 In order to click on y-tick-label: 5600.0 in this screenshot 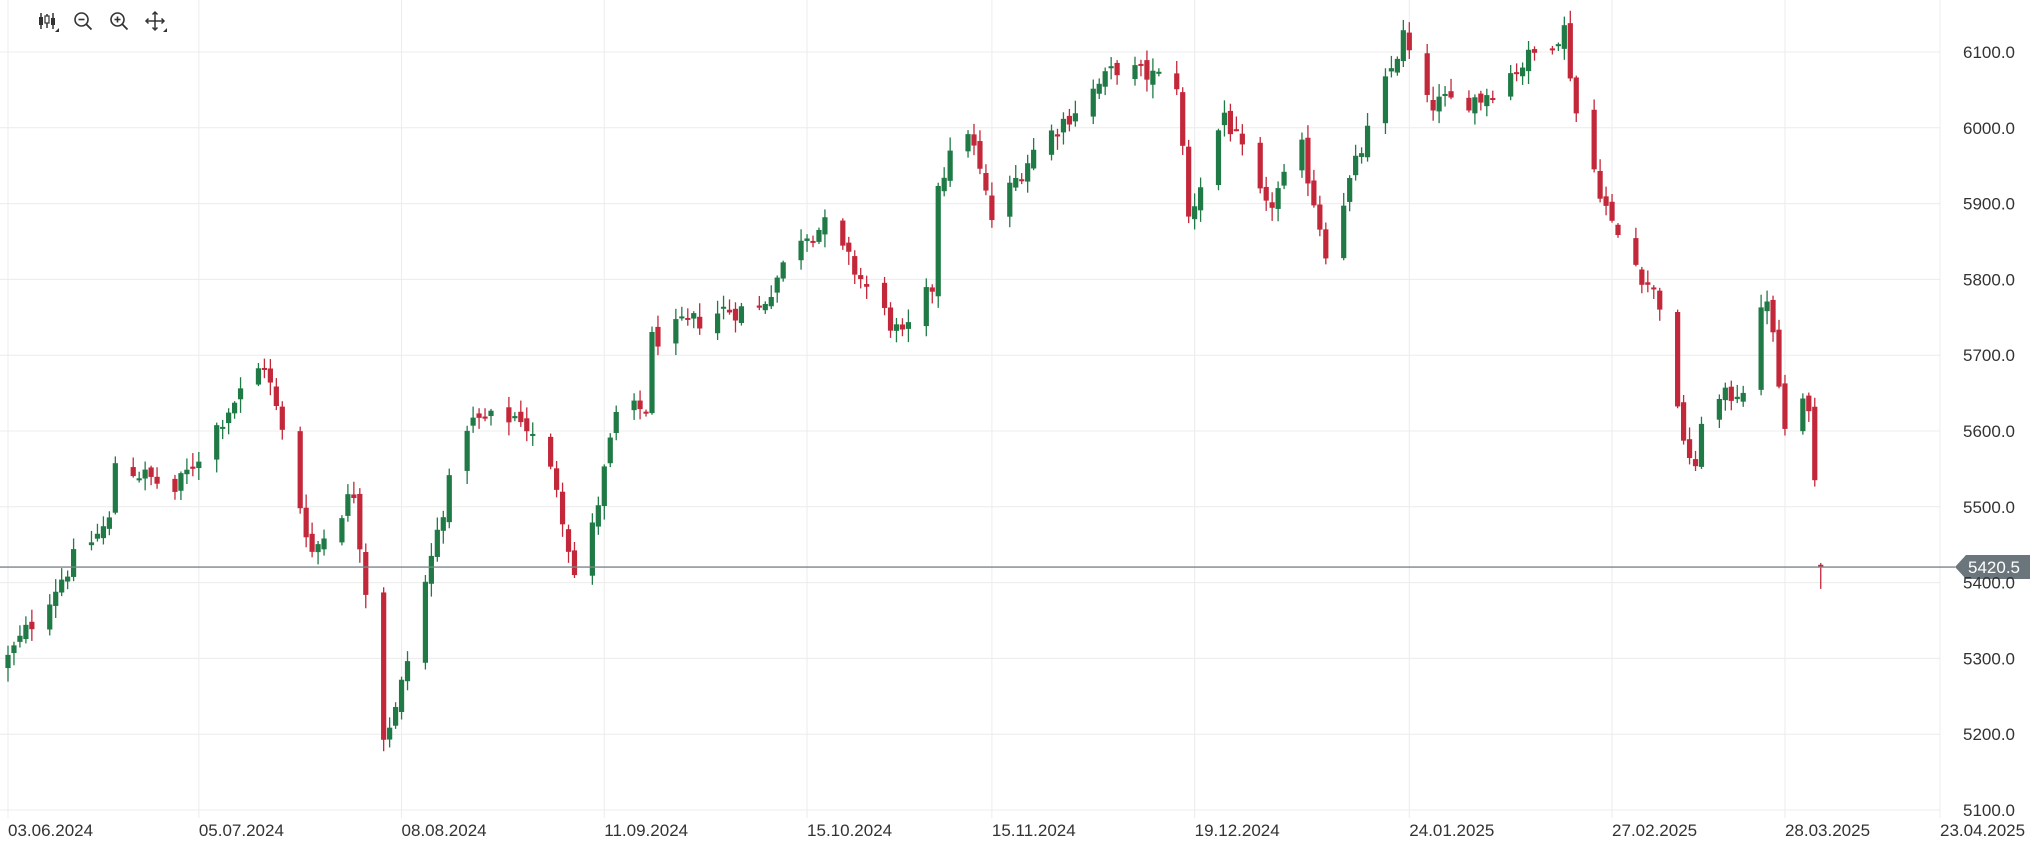, I will do `click(1989, 431)`.